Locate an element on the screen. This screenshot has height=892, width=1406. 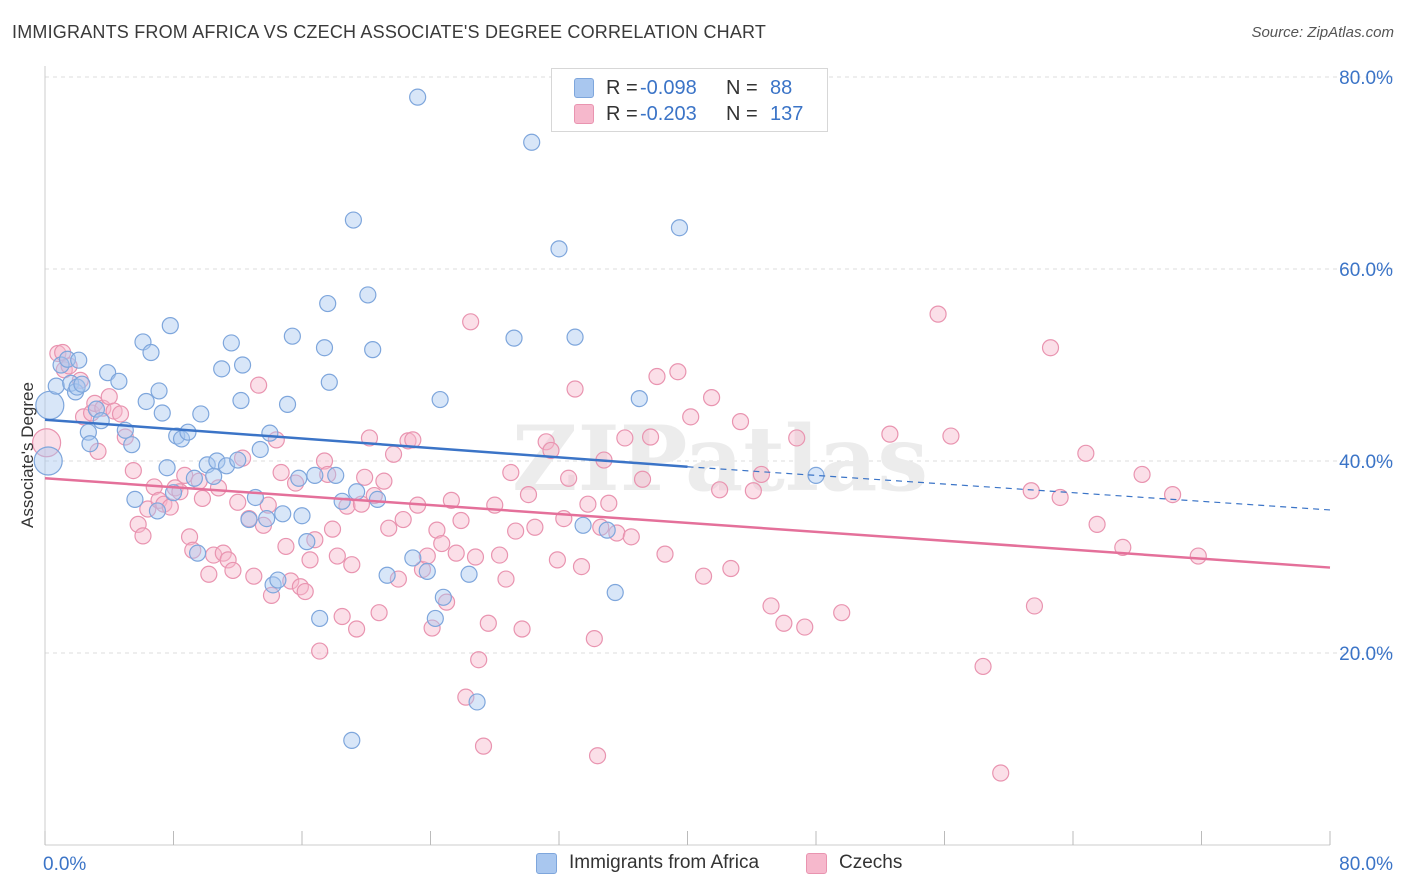
legend-item-africa: Immigrants from Africa is located at coordinates (647, 863).